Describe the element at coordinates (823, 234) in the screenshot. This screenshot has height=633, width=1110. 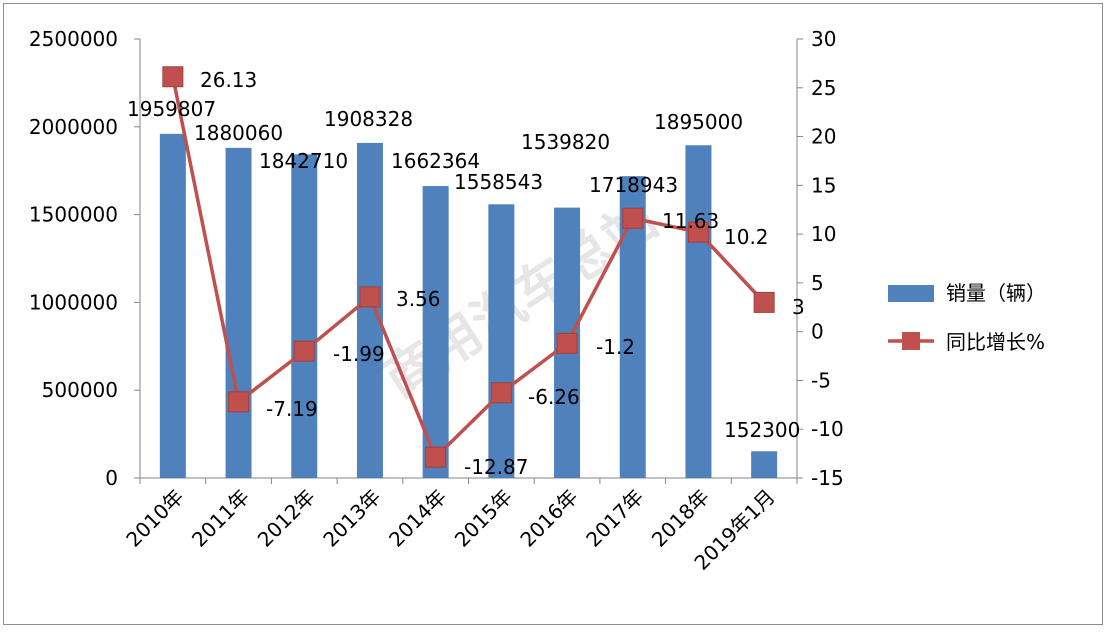
I see `y-right-tick-label: 10` at that location.